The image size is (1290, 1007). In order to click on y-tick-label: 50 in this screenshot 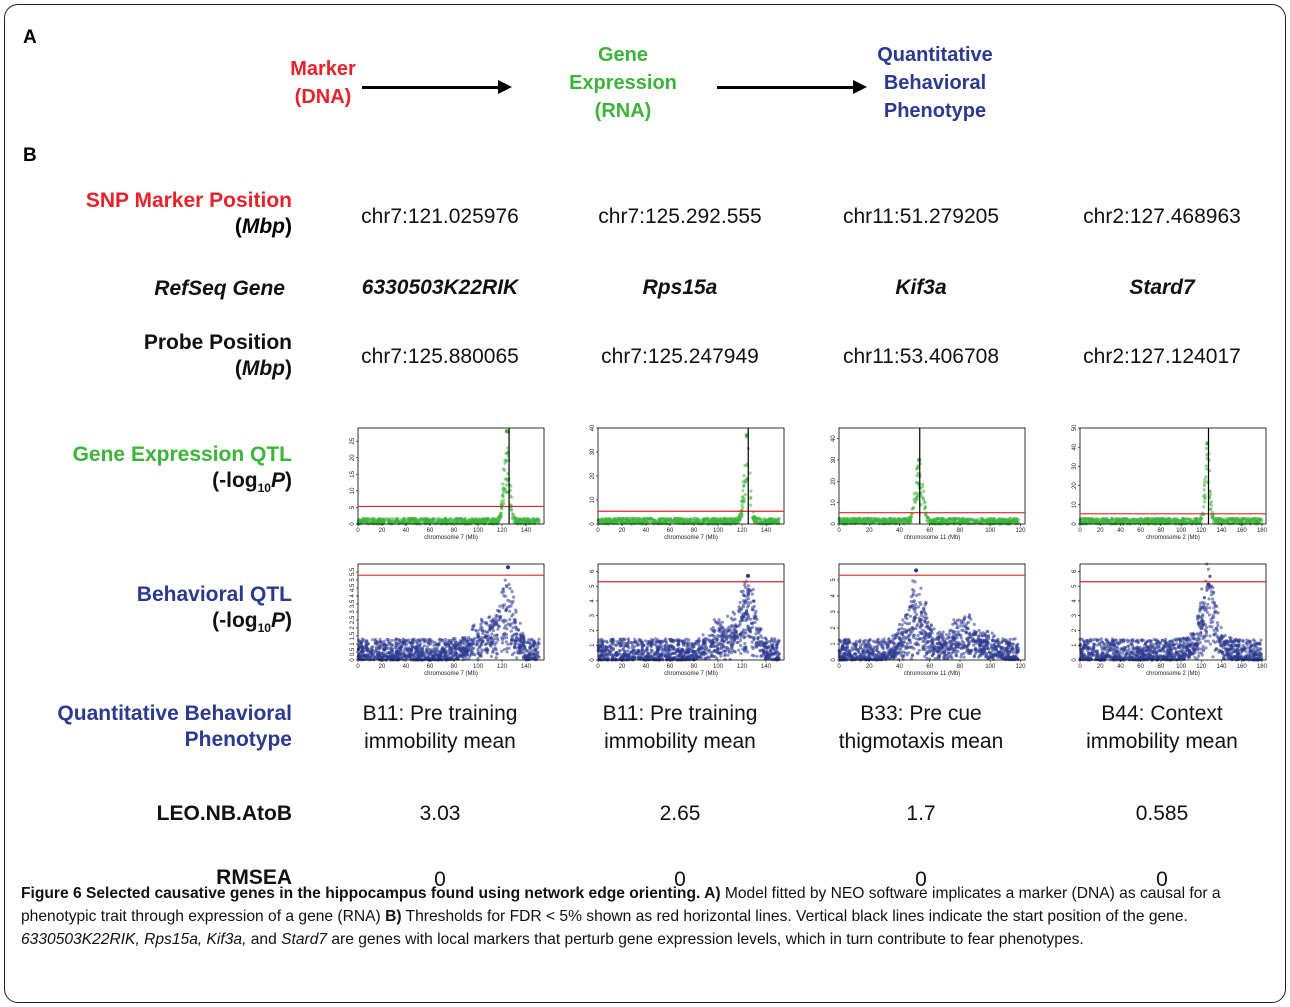, I will do `click(1075, 427)`.